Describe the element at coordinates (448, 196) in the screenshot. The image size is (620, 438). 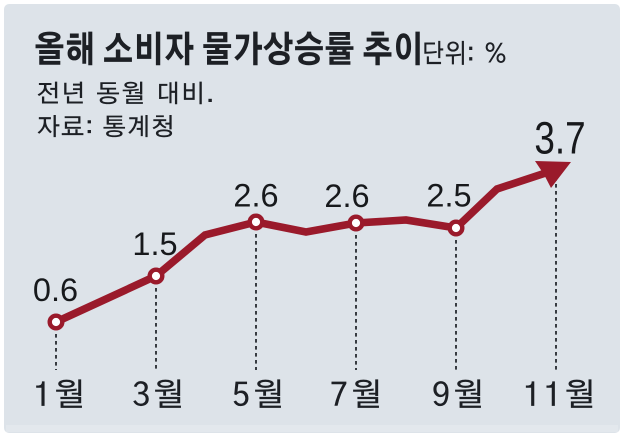
I see `svg-text: 2.5` at that location.